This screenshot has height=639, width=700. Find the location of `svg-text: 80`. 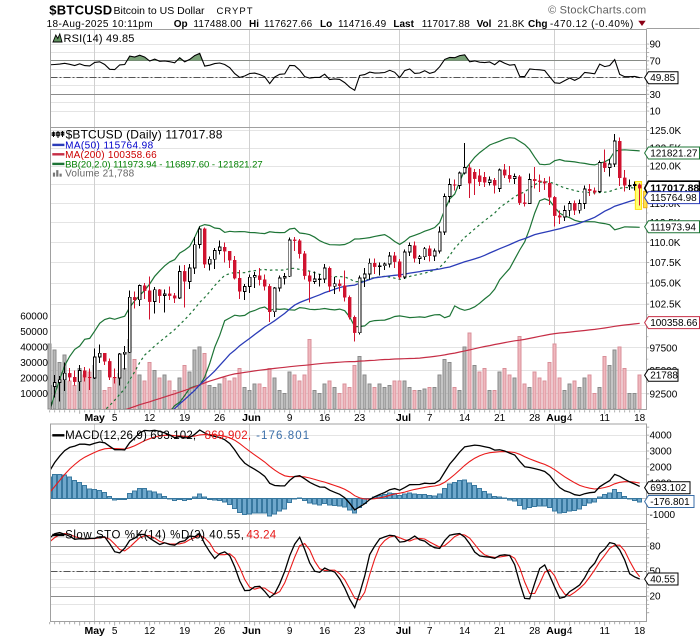

svg-text: 80 is located at coordinates (656, 547).